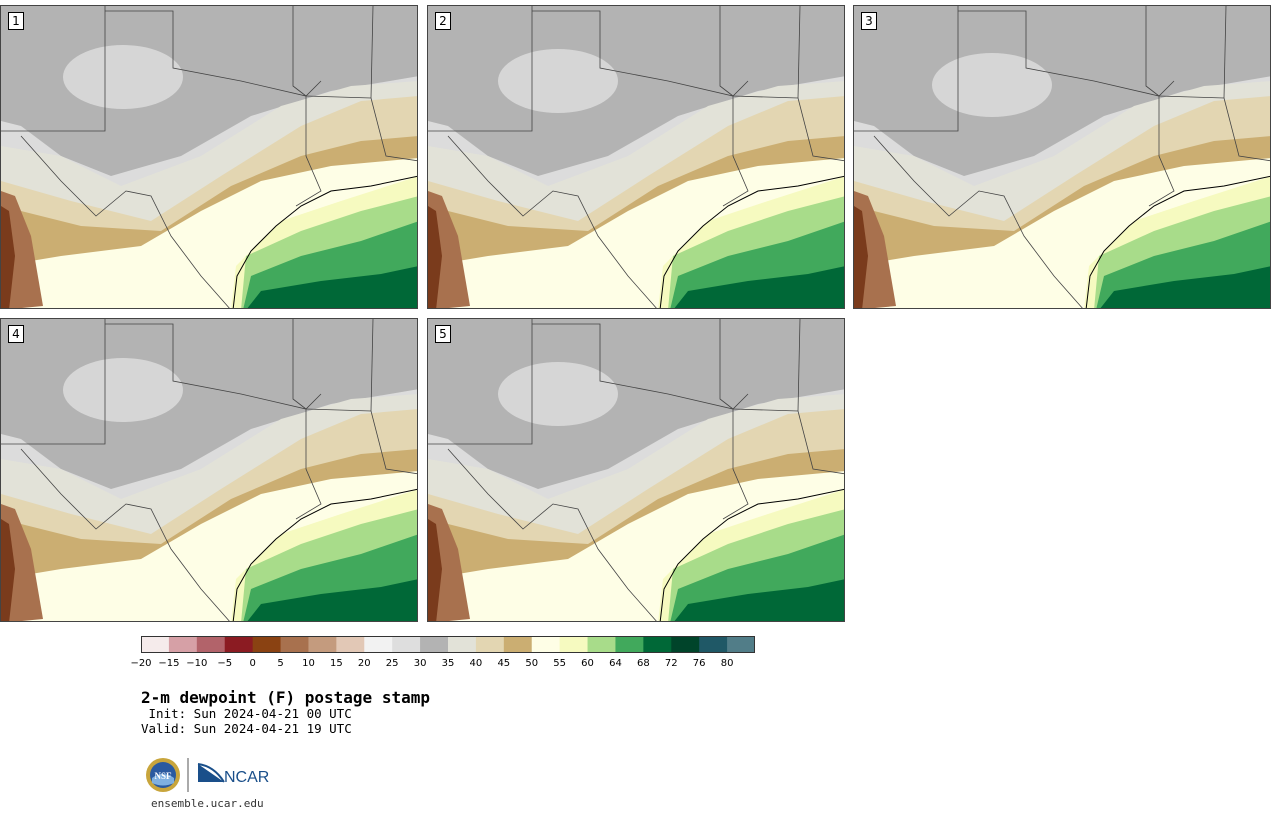 The height and width of the screenshot is (815, 1280). Describe the element at coordinates (225, 663) in the screenshot. I see `colorbar-tick-label: −5` at that location.